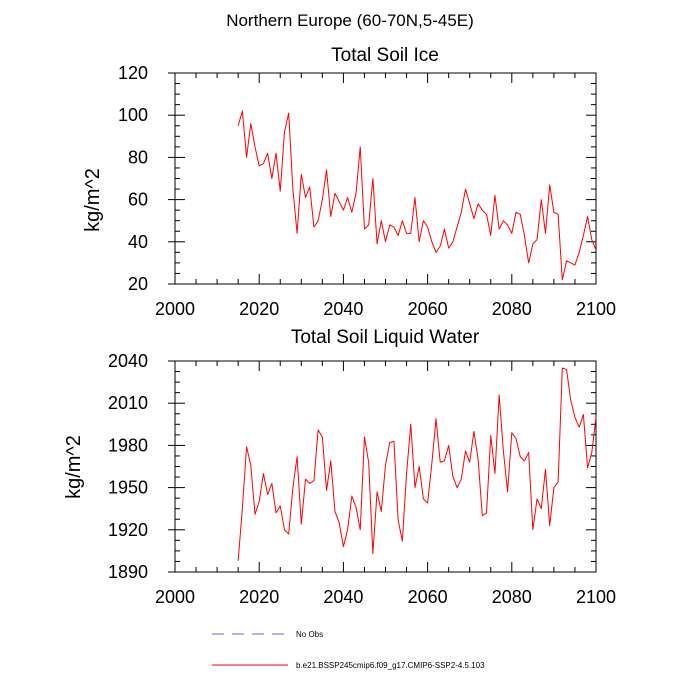 This screenshot has height=700, width=700. What do you see at coordinates (309, 634) in the screenshot?
I see `legend-label-no-obs: No Obs` at bounding box center [309, 634].